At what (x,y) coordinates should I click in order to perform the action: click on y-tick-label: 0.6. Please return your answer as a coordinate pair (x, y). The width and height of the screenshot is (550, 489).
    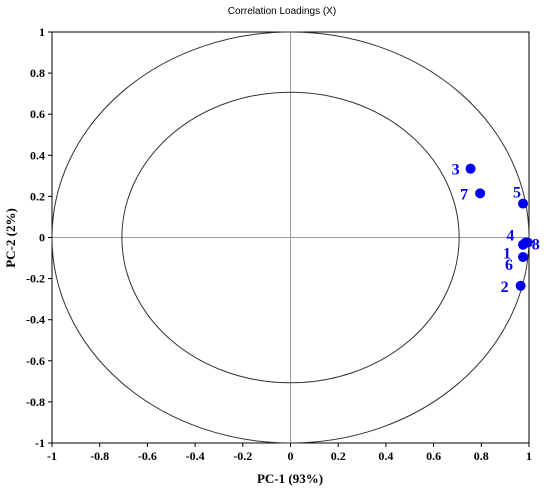
    Looking at the image, I should click on (37, 114).